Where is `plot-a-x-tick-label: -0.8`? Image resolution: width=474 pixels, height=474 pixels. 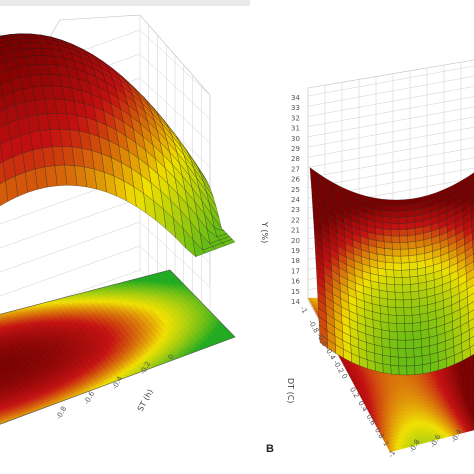
plot-a-x-tick-label: -0.8 is located at coordinates (61, 413).